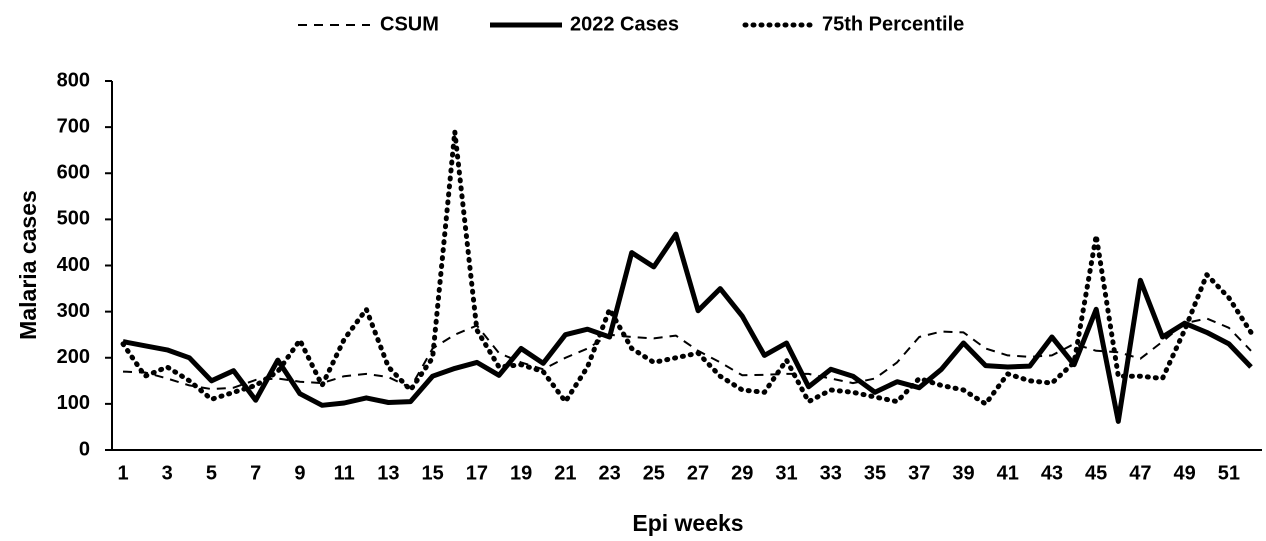 This screenshot has height=541, width=1266. Describe the element at coordinates (565, 473) in the screenshot. I see `x-tick-label: 21` at that location.